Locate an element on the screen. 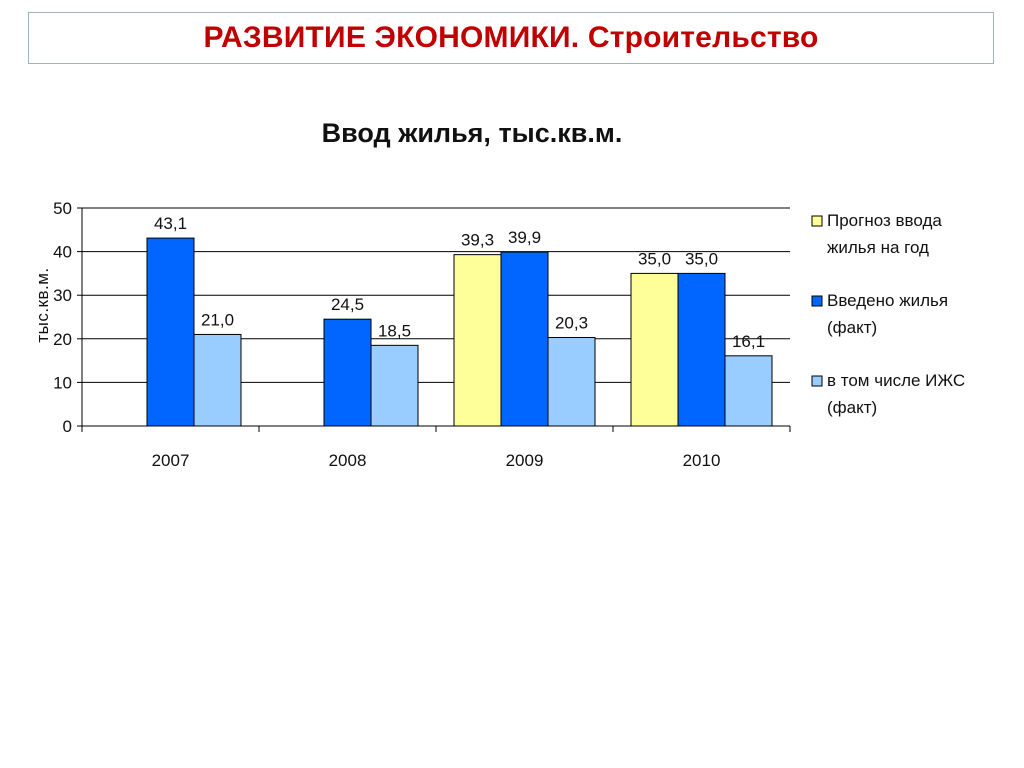 This screenshot has width=1024, height=768. data-label: 21,0 is located at coordinates (217, 319).